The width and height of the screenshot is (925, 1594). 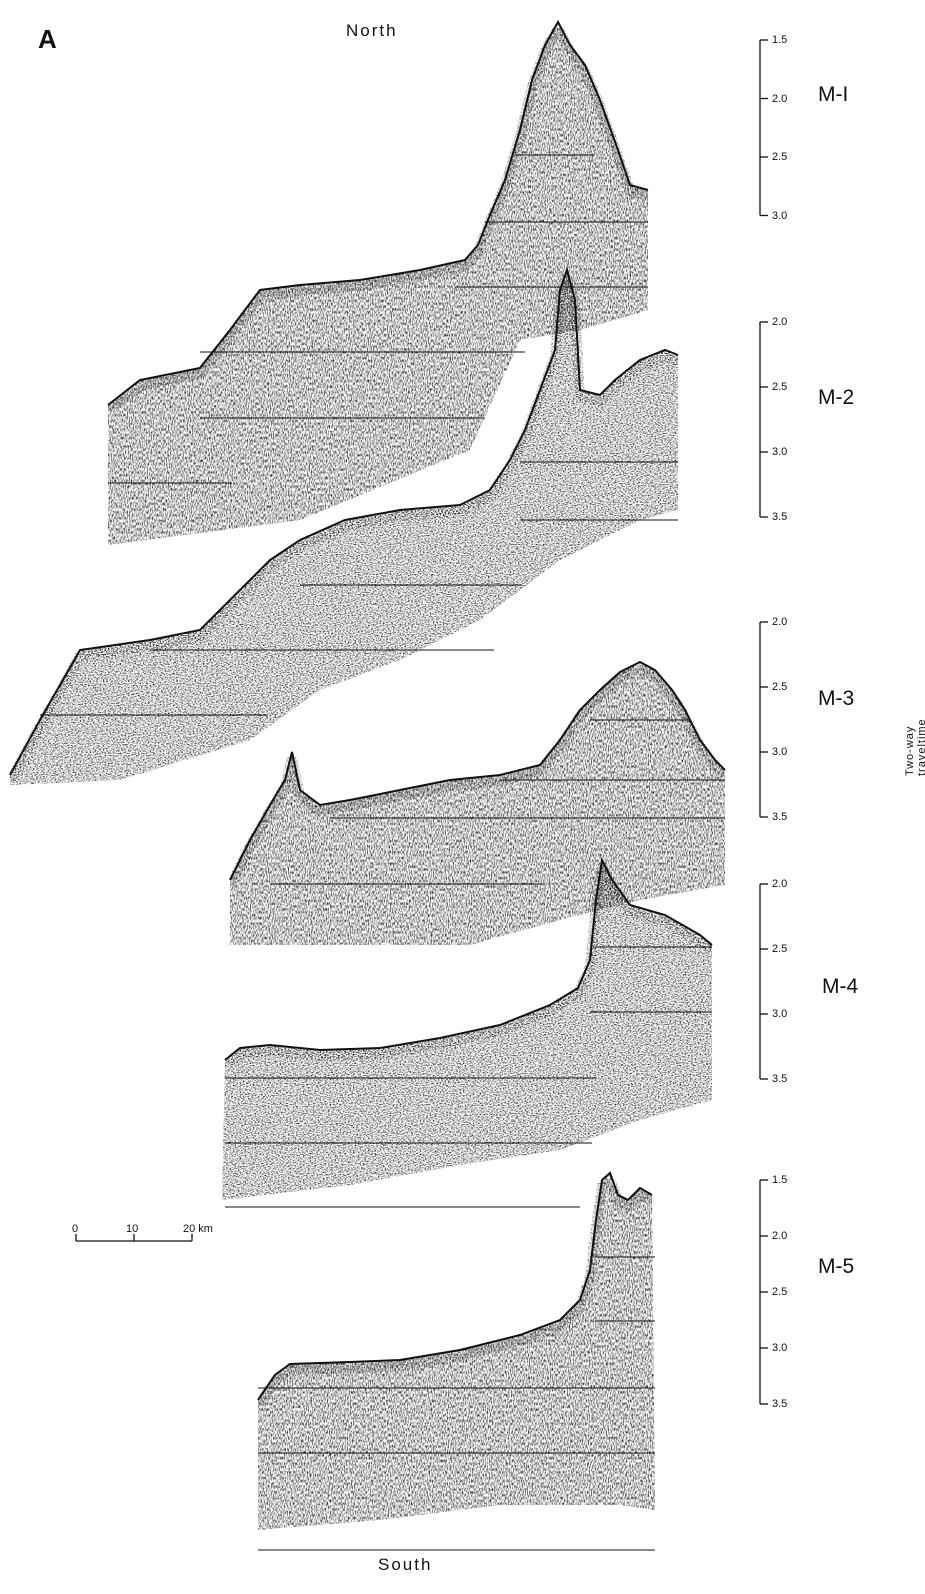 I want to click on scale-bar, so click(x=134, y=1238).